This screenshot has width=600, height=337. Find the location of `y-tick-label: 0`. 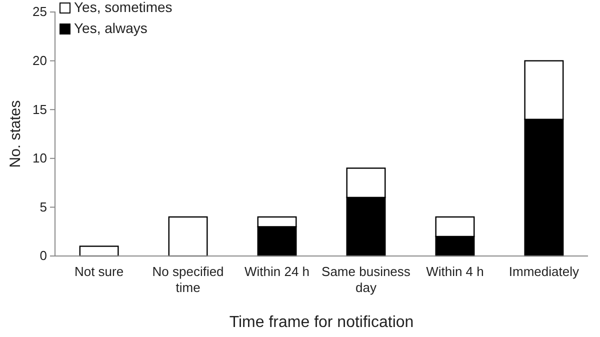

y-tick-label: 0 is located at coordinates (43, 256).